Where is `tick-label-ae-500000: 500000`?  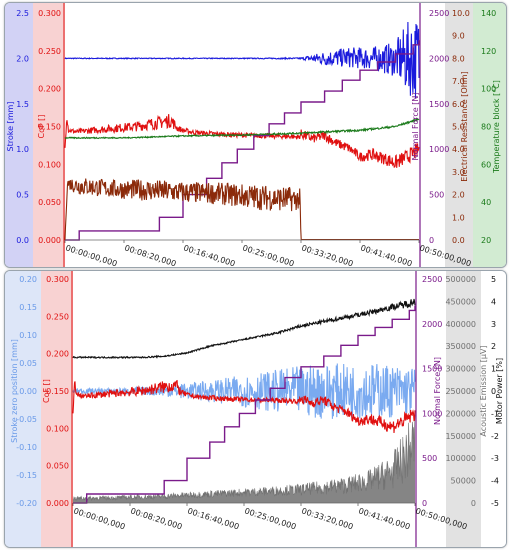 tick-label-ae-500000: 500000 is located at coordinates (460, 279).